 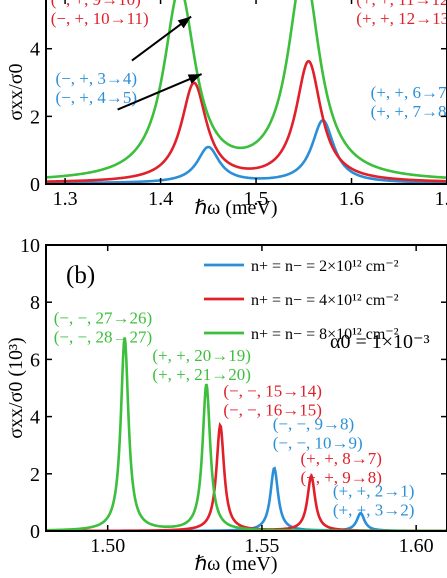 What do you see at coordinates (272, 410) in the screenshot?
I see `annotation-line: (−, −, 16→15)` at bounding box center [272, 410].